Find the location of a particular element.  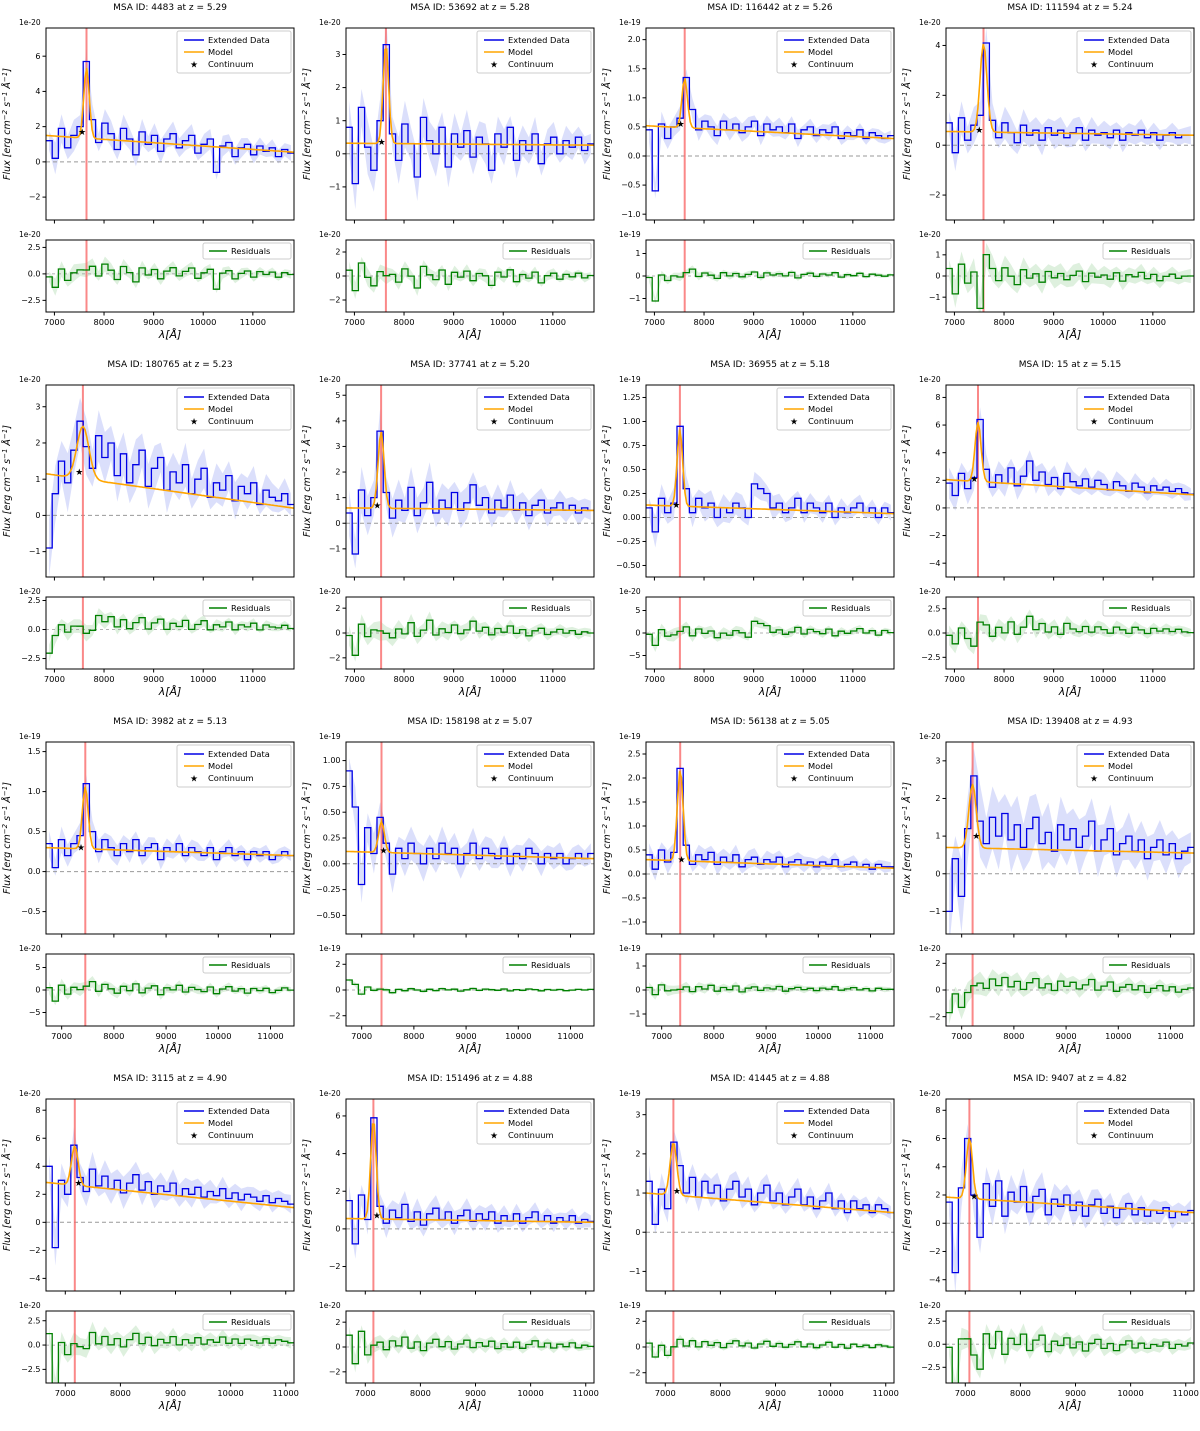

panel-title: MSA ID: 53692 at z = 5.28 is located at coordinates (470, 8).